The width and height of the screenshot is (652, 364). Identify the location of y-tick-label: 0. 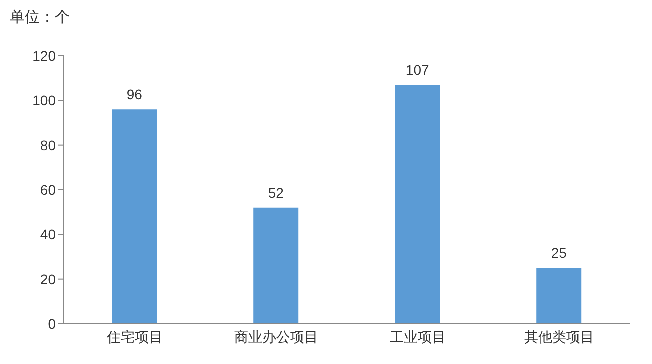
(52, 324).